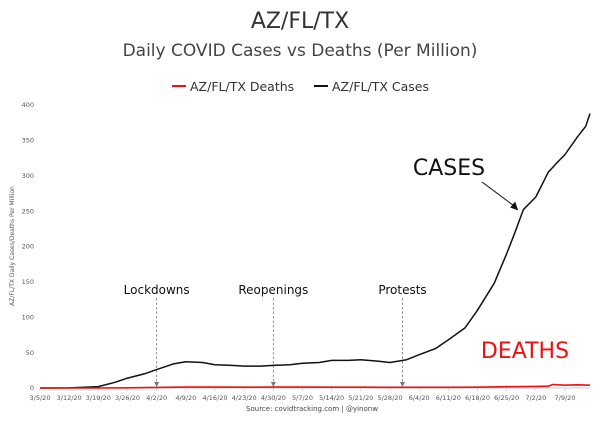  Describe the element at coordinates (28, 211) in the screenshot. I see `y-tick-label: 250` at that location.